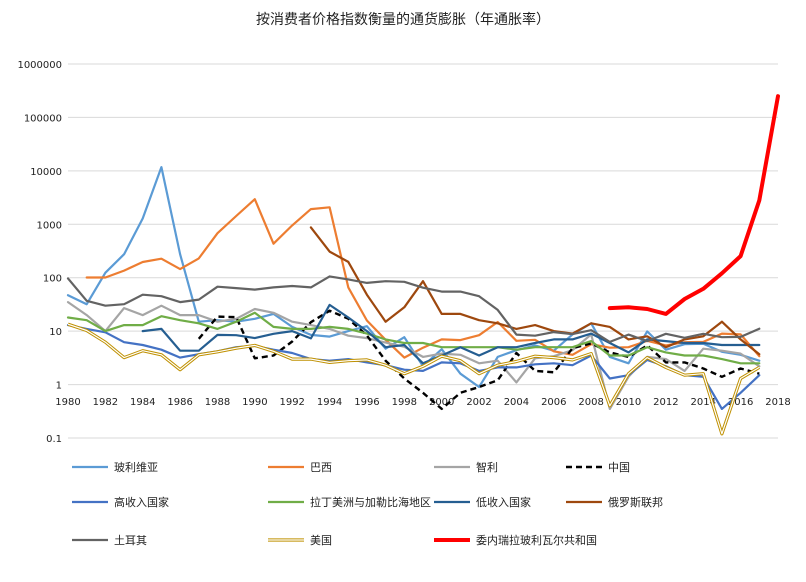 The width and height of the screenshot is (806, 582). I want to click on x-tick-label: 2016, so click(740, 402).